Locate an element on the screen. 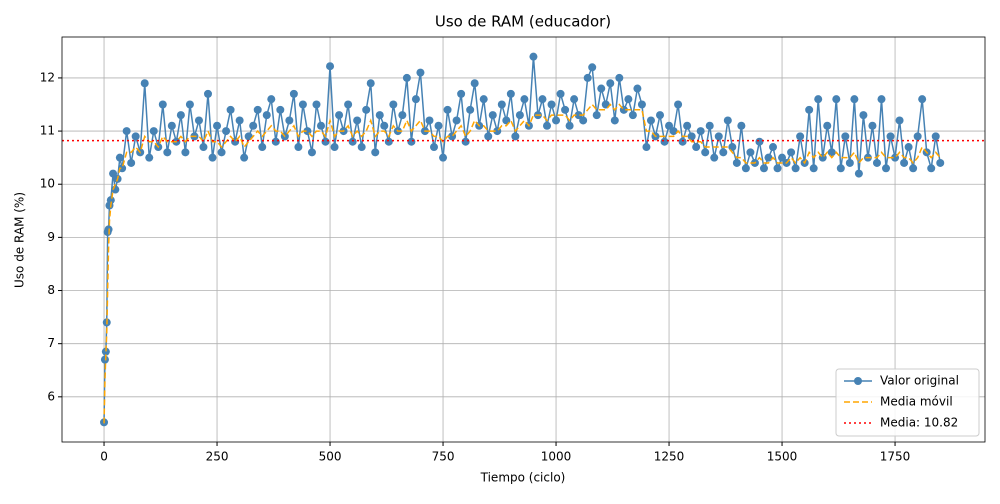 This screenshot has height=504, width=1000. legend-label: Media: 10.82 is located at coordinates (919, 423).